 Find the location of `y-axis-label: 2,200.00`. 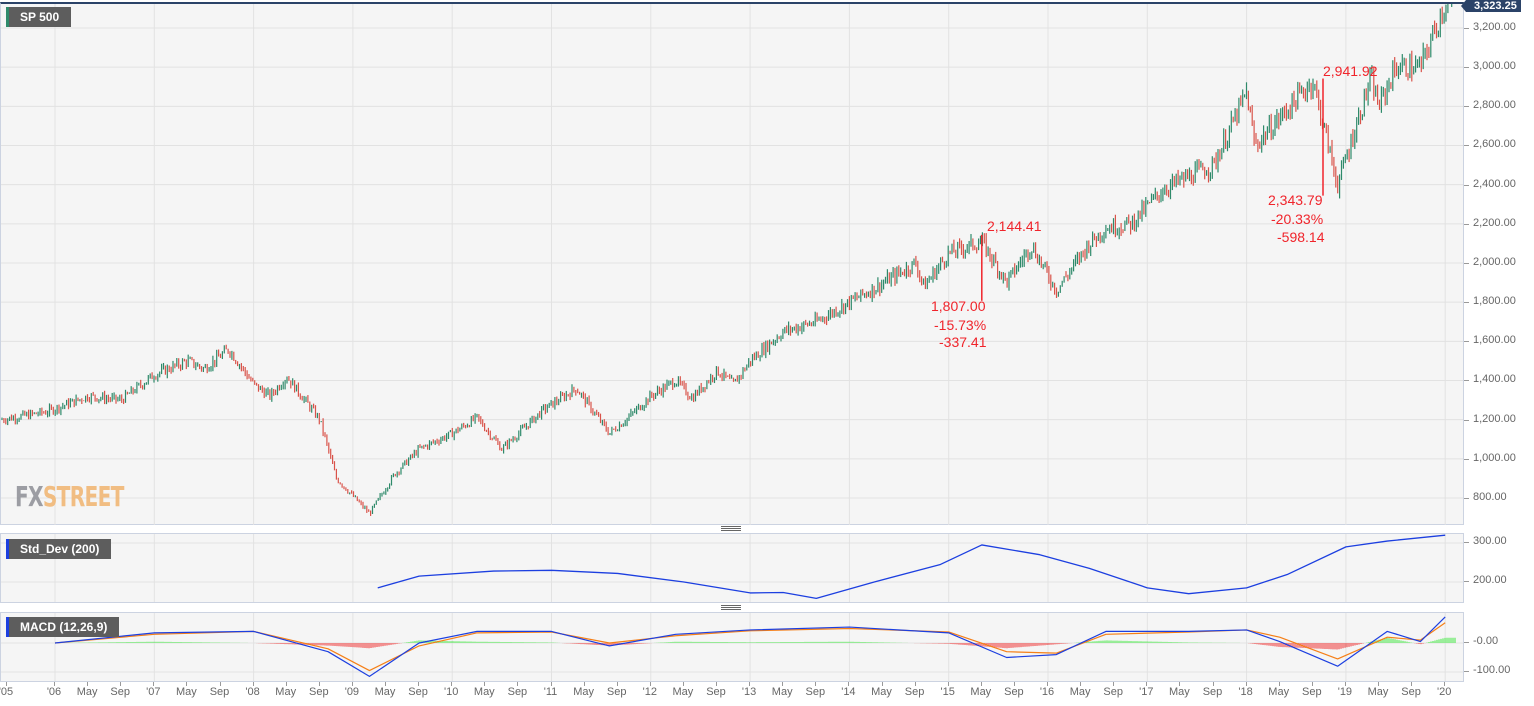

y-axis-label: 2,200.00 is located at coordinates (1494, 222).